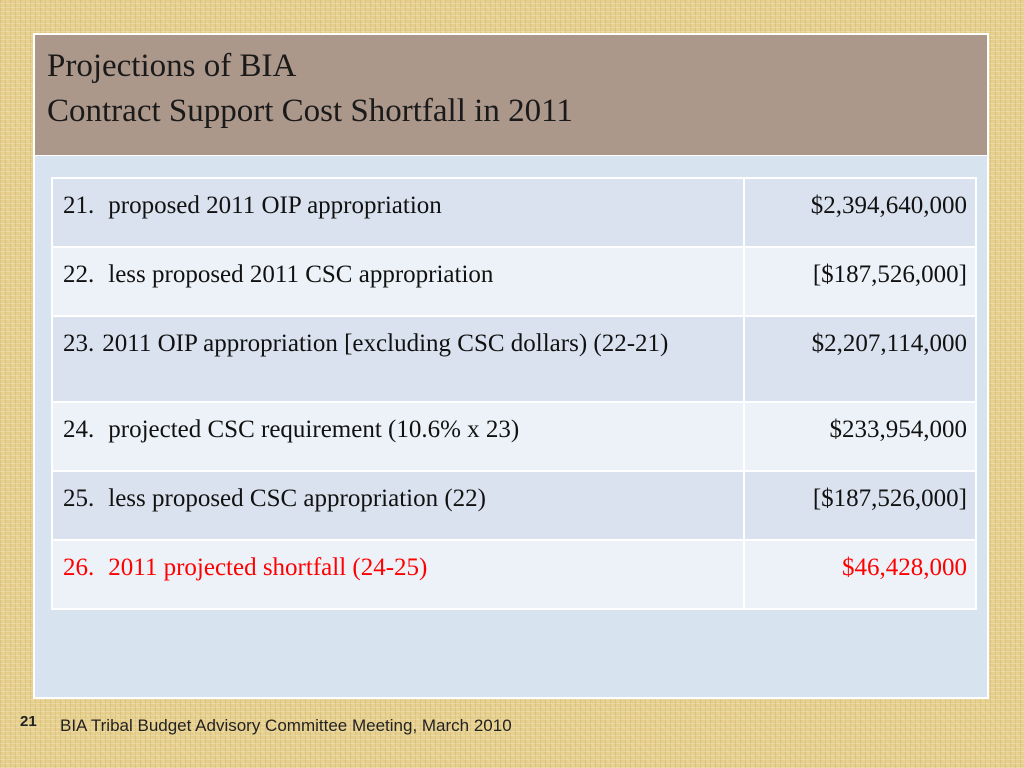 This screenshot has height=768, width=1024. I want to click on slide-title-line-1: Projections of BIA, so click(172, 66).